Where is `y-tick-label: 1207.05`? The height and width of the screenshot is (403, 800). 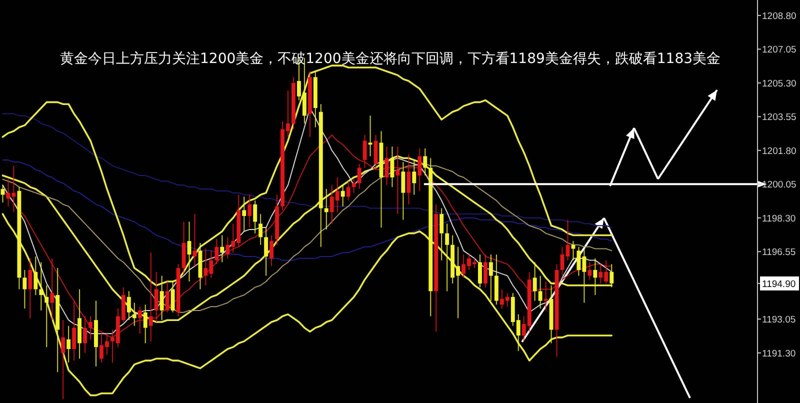 y-tick-label: 1207.05 is located at coordinates (779, 50).